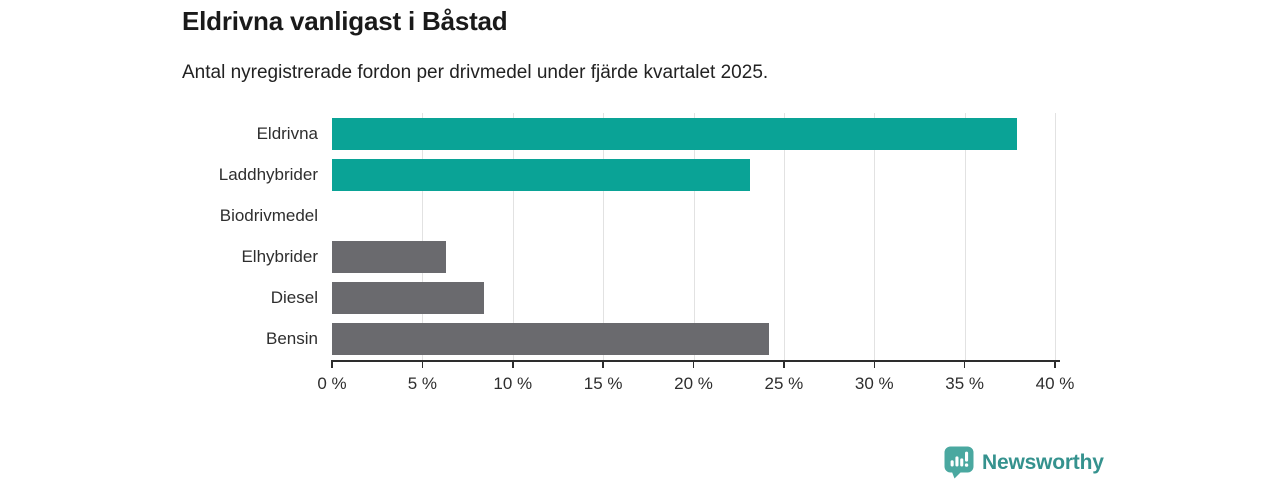  Describe the element at coordinates (964, 383) in the screenshot. I see `tick-label: 35 %` at that location.